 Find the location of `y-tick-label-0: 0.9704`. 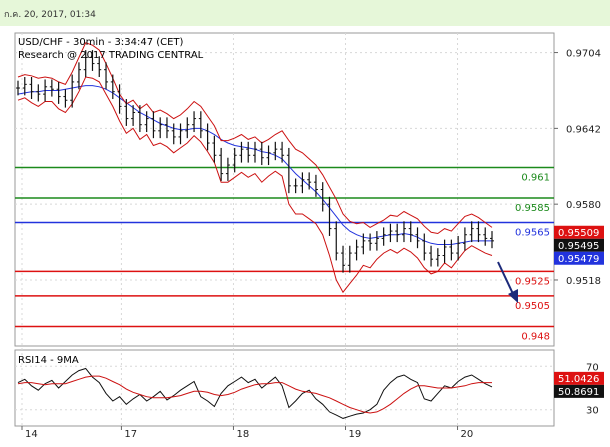

y-tick-label-0: 0.9704 is located at coordinates (583, 54).